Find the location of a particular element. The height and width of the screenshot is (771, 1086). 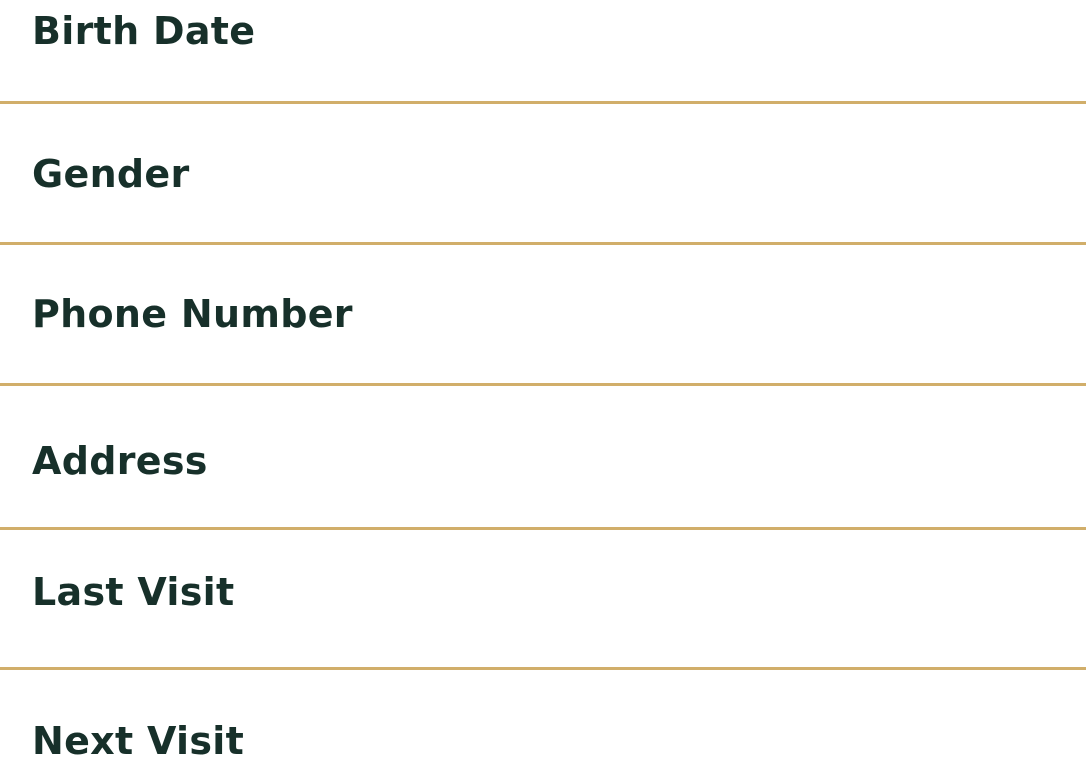

gender-label: Gender is located at coordinates (111, 174).